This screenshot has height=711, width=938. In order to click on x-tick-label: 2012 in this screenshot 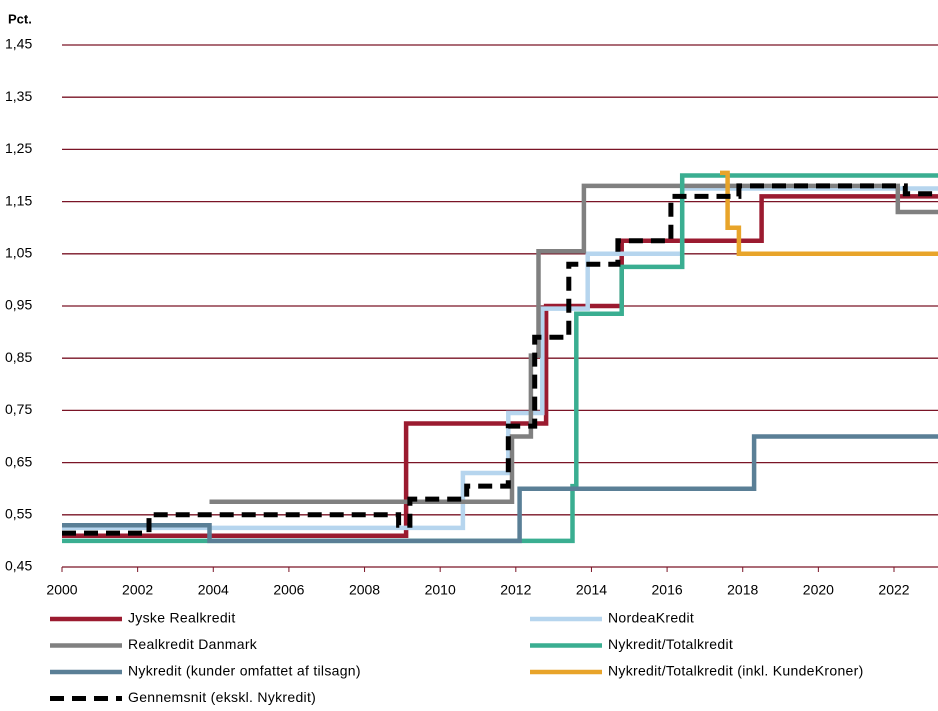, I will do `click(515, 590)`.